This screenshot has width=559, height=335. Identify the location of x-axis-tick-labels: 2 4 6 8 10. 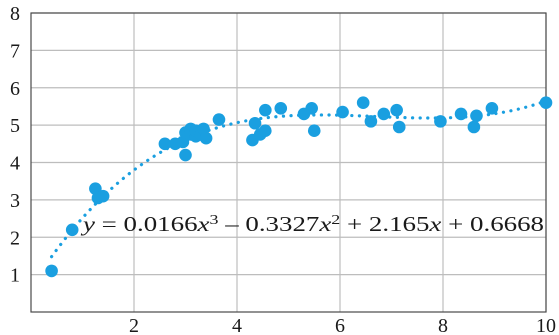
(342, 325).